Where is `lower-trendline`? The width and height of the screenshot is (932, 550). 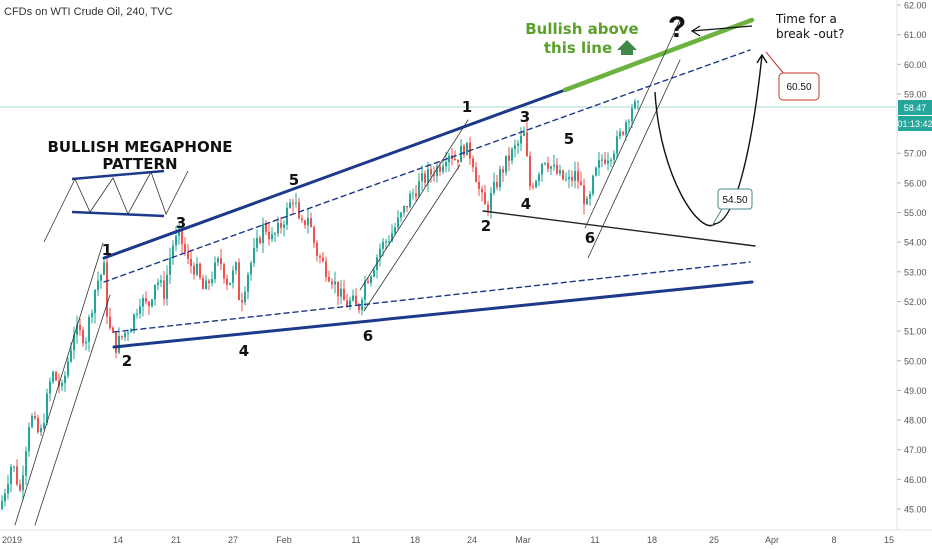
lower-trendline is located at coordinates (433, 314).